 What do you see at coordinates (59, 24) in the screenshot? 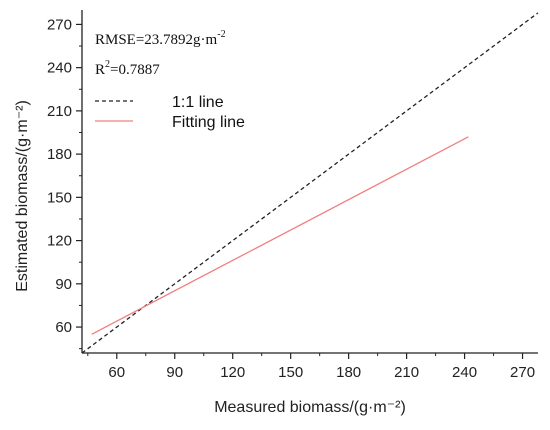
I see `y-tick-label: 270` at bounding box center [59, 24].